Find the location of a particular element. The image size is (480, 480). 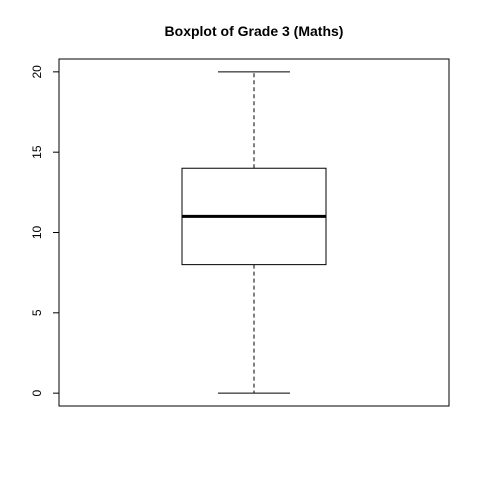

y-tick-label: 10 is located at coordinates (37, 233).